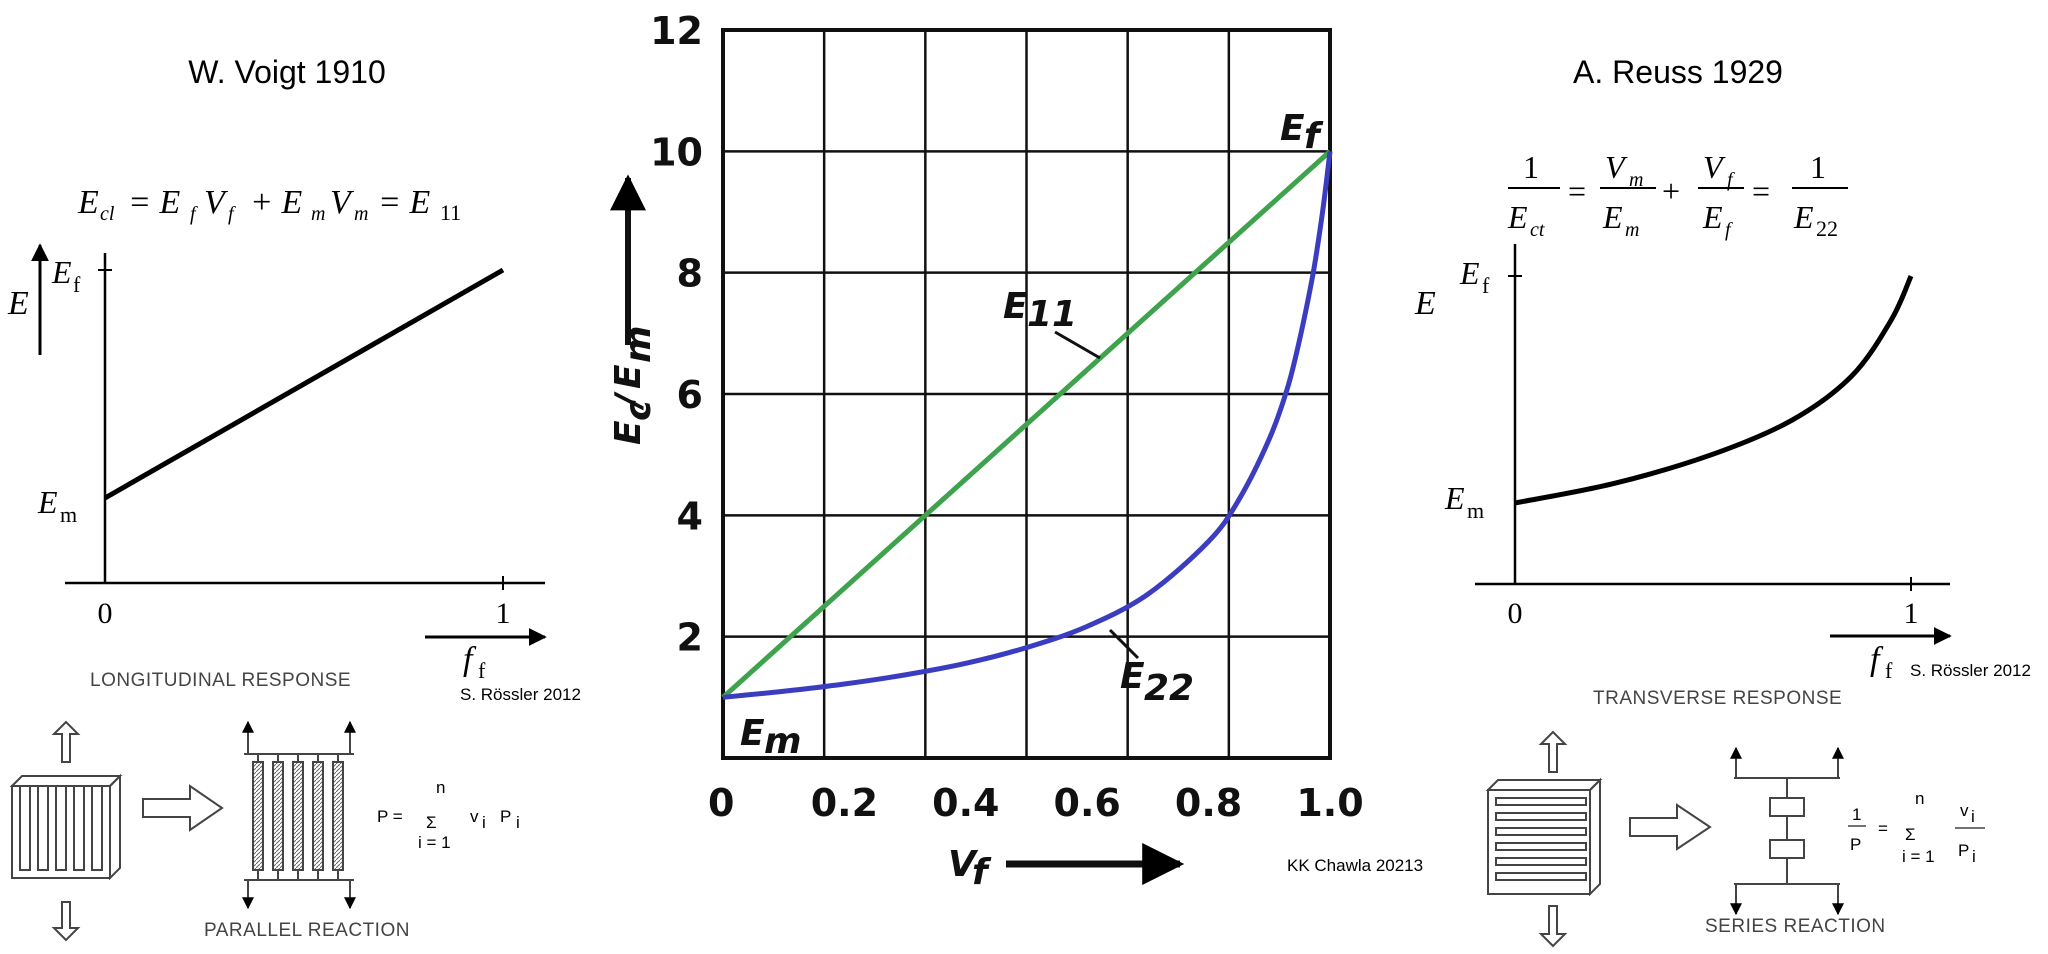 The width and height of the screenshot is (2048, 954). I want to click on E11-leader, so click(1077, 345).